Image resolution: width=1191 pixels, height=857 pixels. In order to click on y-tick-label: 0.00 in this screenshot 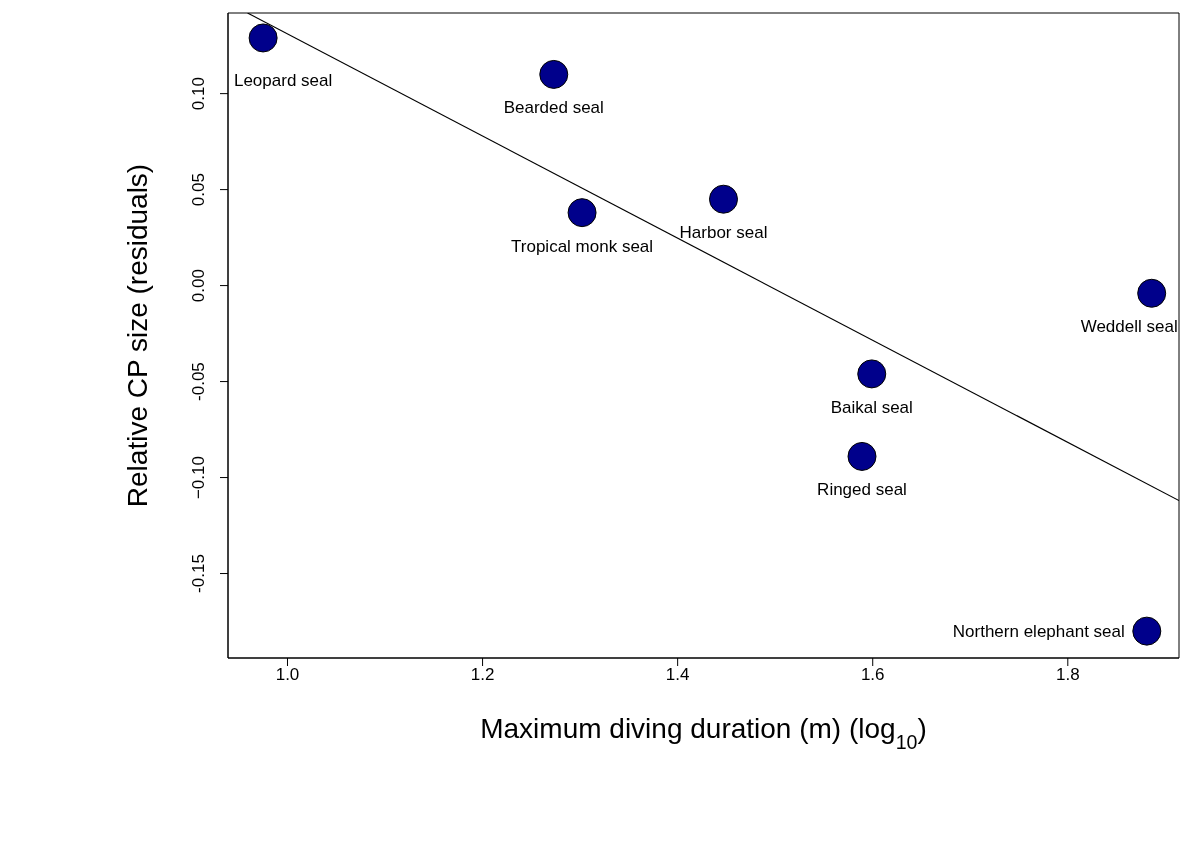, I will do `click(198, 286)`.